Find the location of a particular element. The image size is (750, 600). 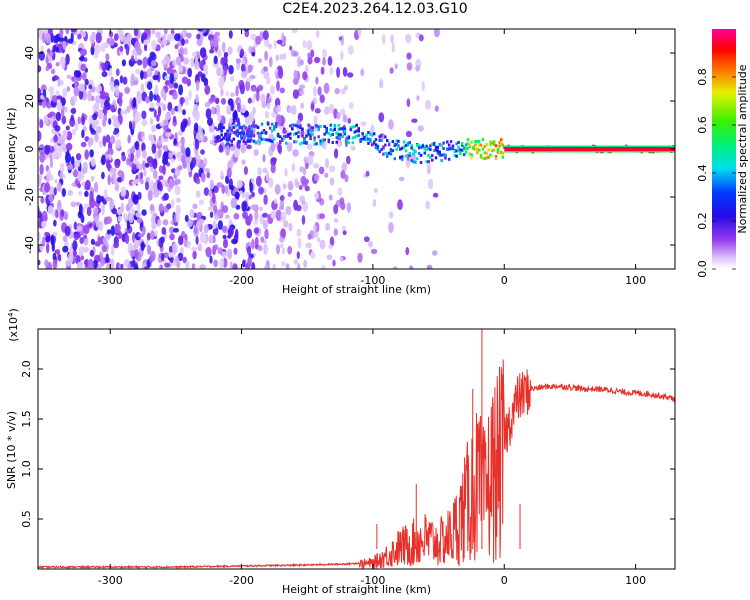

x-axis-label: Height of straight line (km) is located at coordinates (356, 589).